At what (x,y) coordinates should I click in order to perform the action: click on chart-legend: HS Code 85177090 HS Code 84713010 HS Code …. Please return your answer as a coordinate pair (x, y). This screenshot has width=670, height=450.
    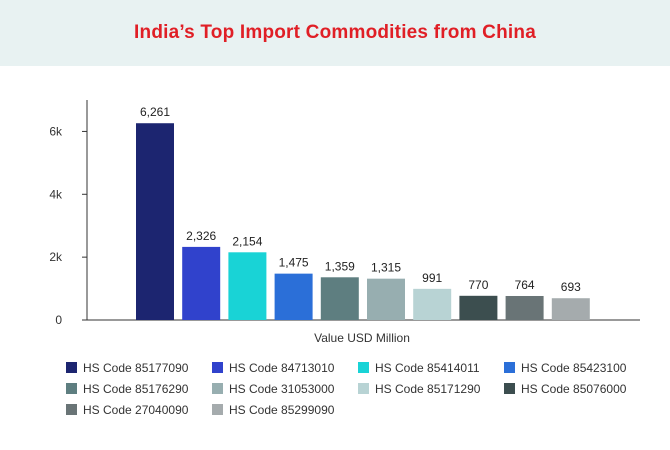
    Looking at the image, I should click on (366, 388).